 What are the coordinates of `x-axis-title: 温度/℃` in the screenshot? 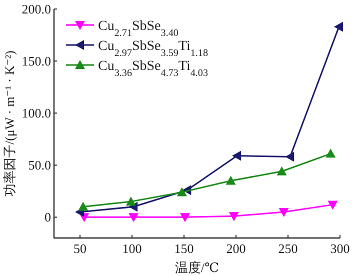 It's located at (197, 267).